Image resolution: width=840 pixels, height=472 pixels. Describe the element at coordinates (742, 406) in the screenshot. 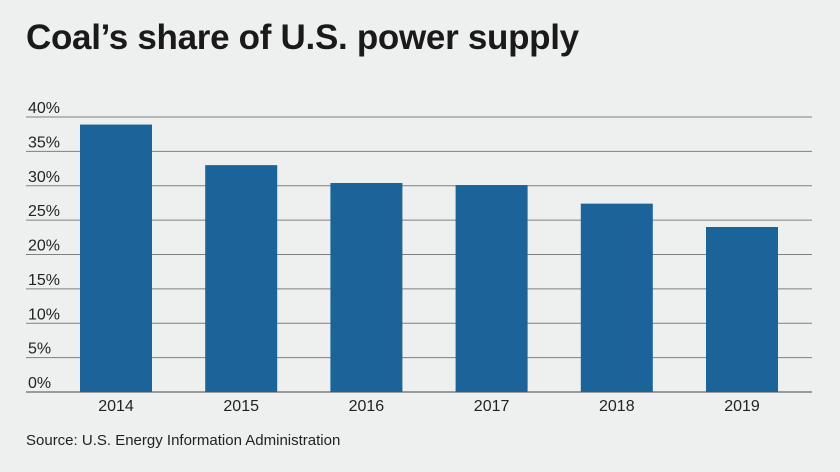

I see `x-tick-label: 2019` at that location.